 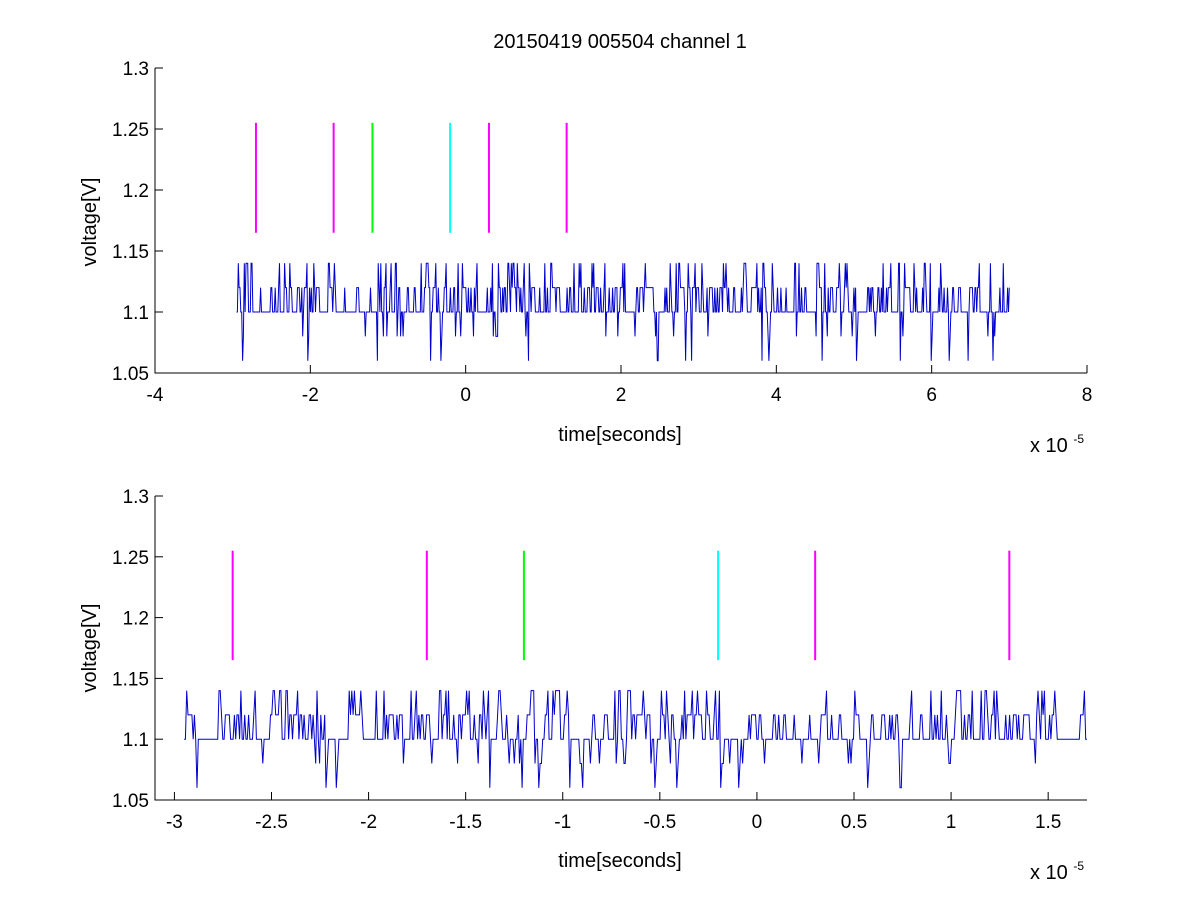 I want to click on x-tick-label: -2.5, so click(x=271, y=822).